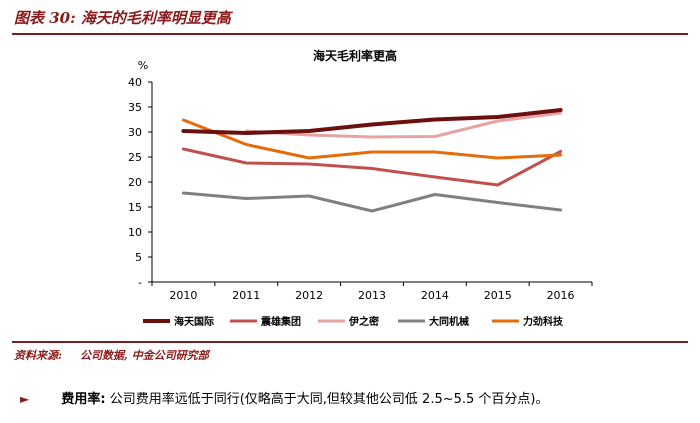 The height and width of the screenshot is (423, 700). Describe the element at coordinates (561, 295) in the screenshot. I see `x-tick-label: 2016` at that location.